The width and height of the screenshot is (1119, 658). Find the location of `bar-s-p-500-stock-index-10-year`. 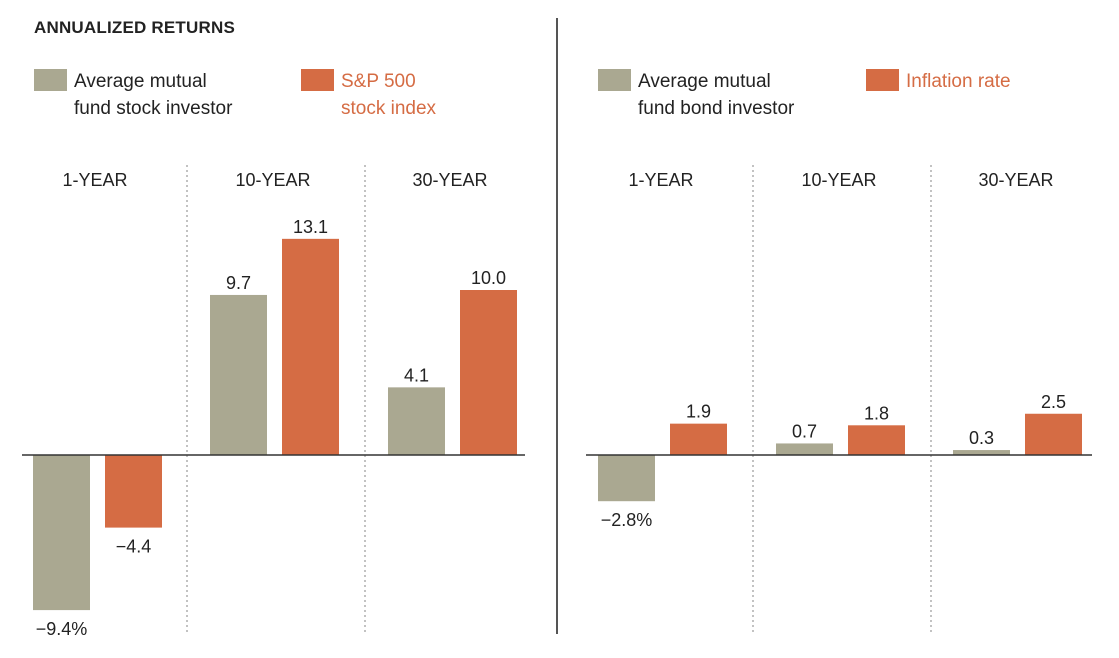

bar-s-p-500-stock-index-10-year is located at coordinates (310, 346).